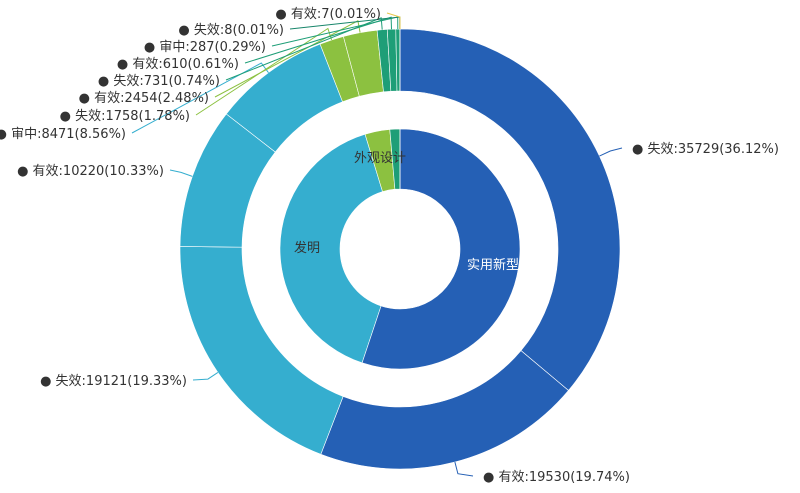 Image resolution: width=800 pixels, height=493 pixels. What do you see at coordinates (125, 116) in the screenshot?
I see `outer-slice-label-5: ● 失效:1758(1.78%)` at bounding box center [125, 116].